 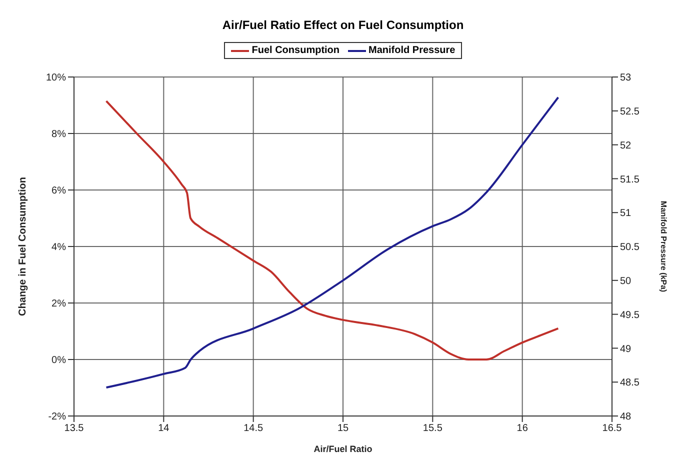 What do you see at coordinates (59, 248) in the screenshot?
I see `y-tick-label: 4%` at bounding box center [59, 248].